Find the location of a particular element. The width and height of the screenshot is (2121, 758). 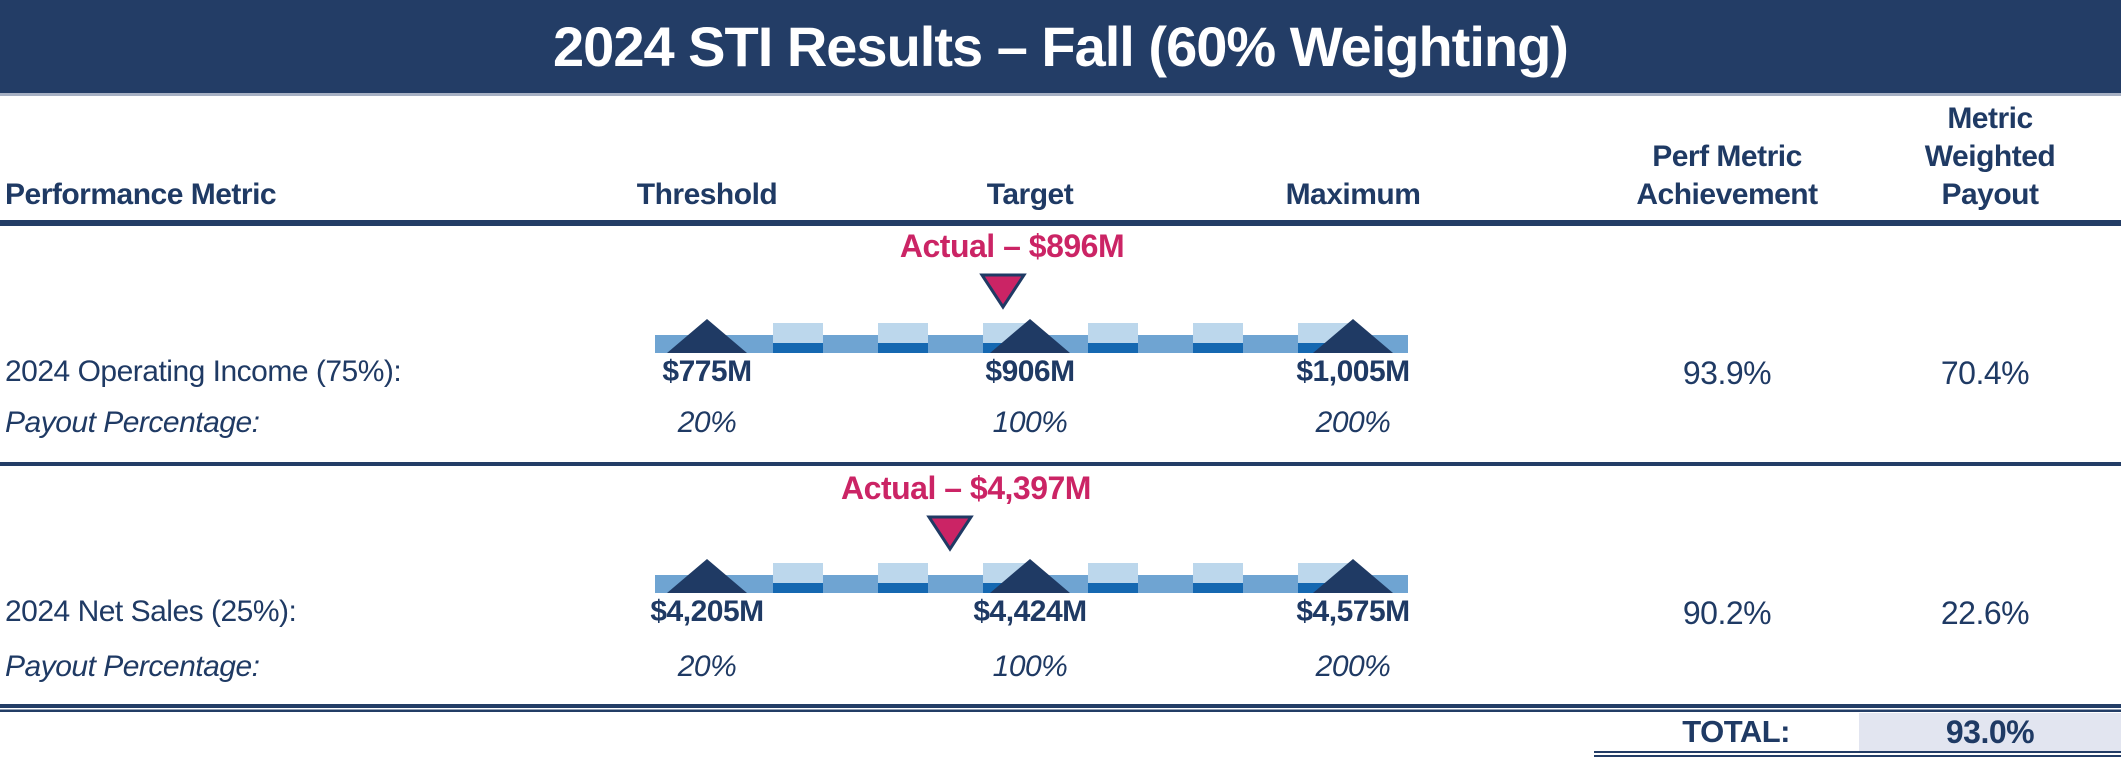

actual-value-label: Actual – $896M is located at coordinates (1012, 246).